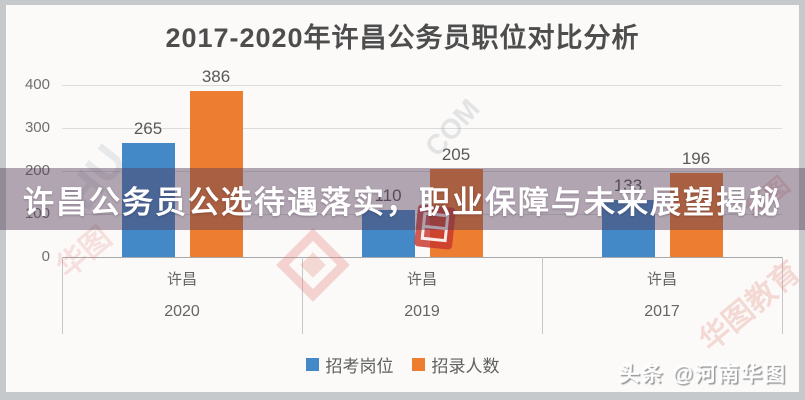  Describe the element at coordinates (465, 366) in the screenshot. I see `legend-label: 招录人数` at that location.